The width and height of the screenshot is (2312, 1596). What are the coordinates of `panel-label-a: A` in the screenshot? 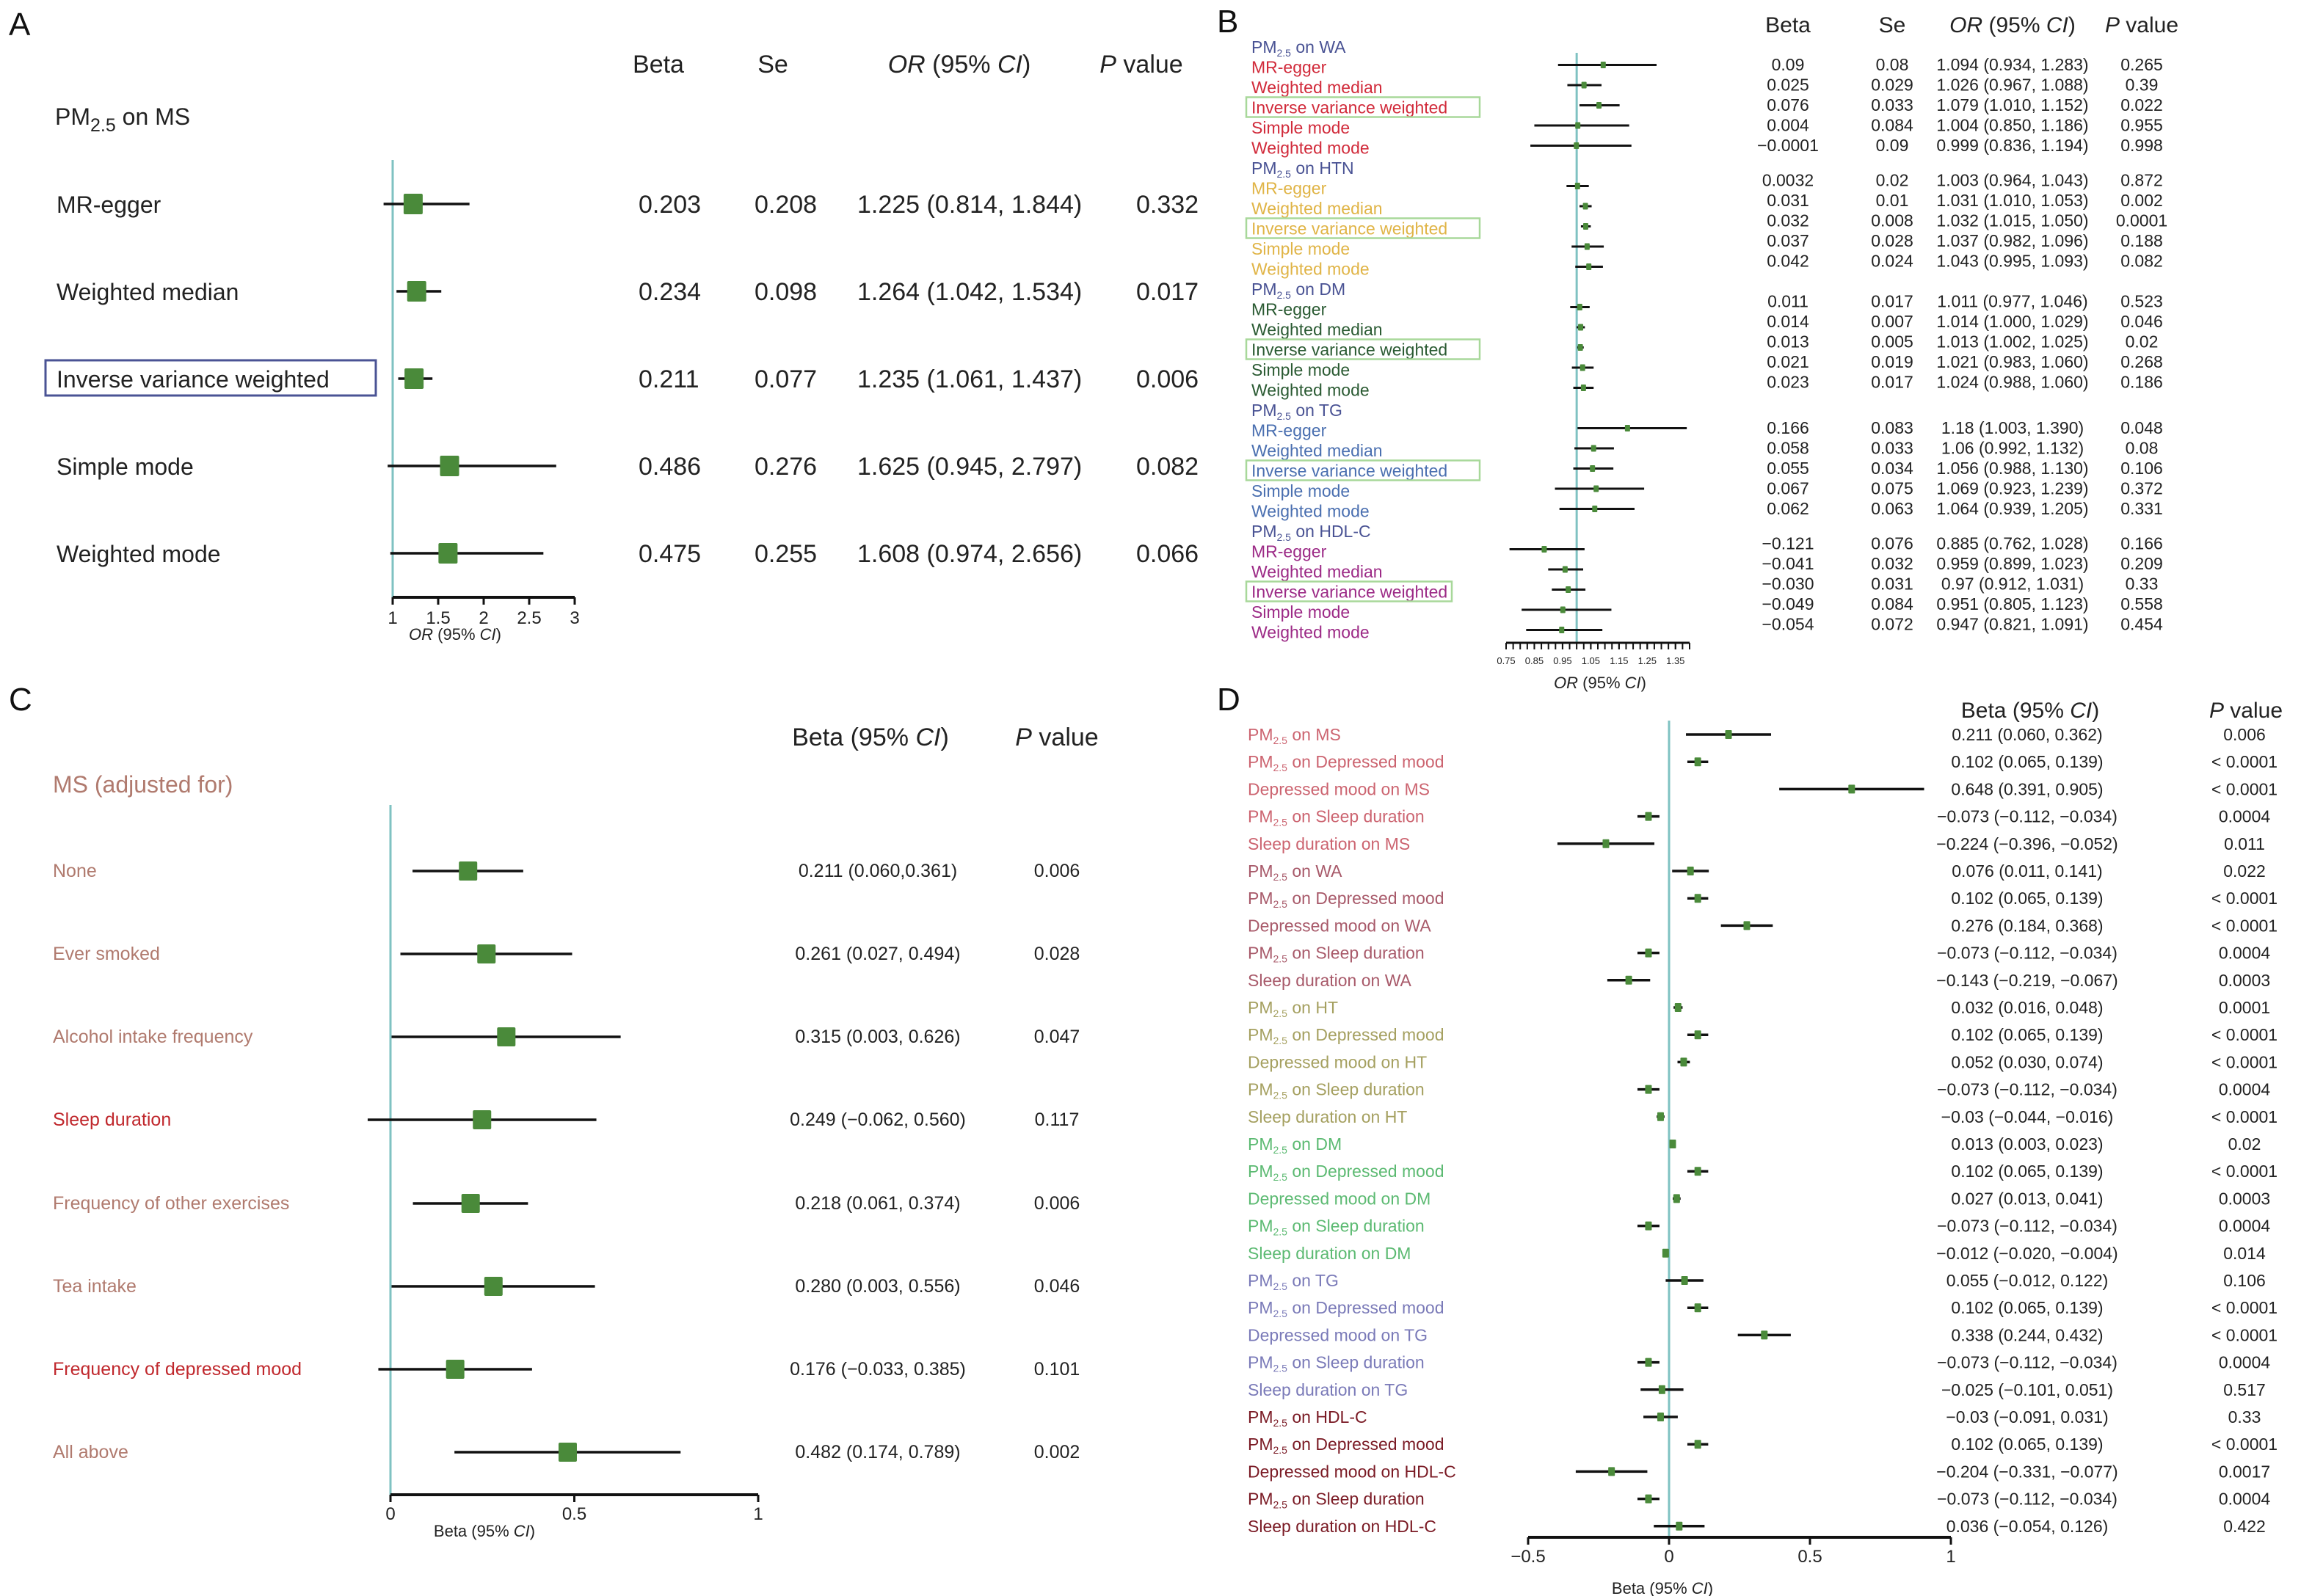 It's located at (20, 25).